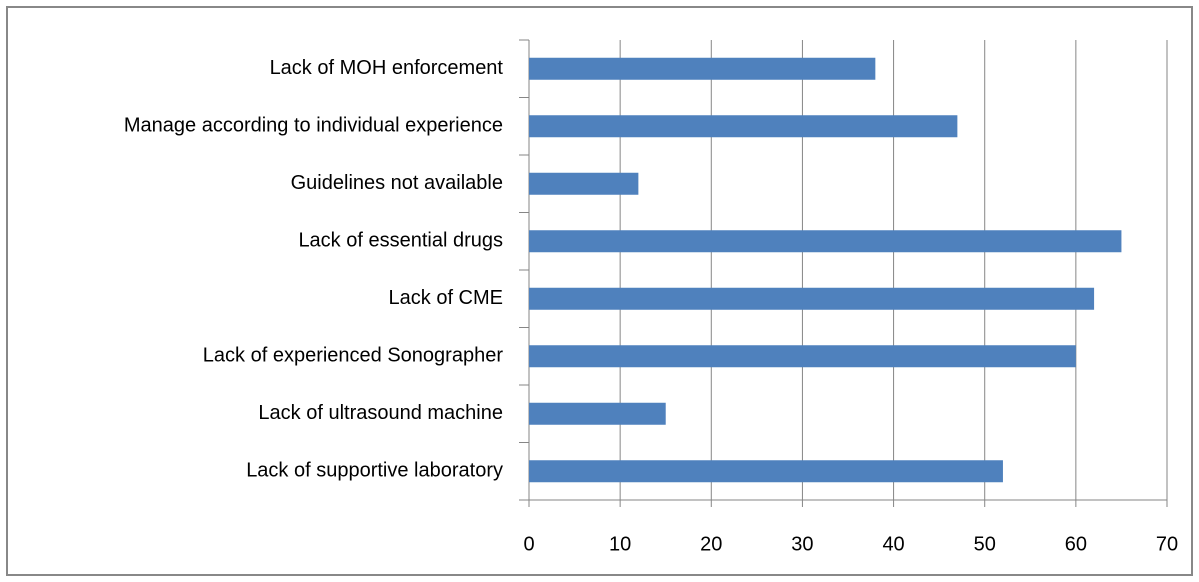 This screenshot has width=1199, height=582. What do you see at coordinates (620, 544) in the screenshot?
I see `x-tick-label: 10` at bounding box center [620, 544].